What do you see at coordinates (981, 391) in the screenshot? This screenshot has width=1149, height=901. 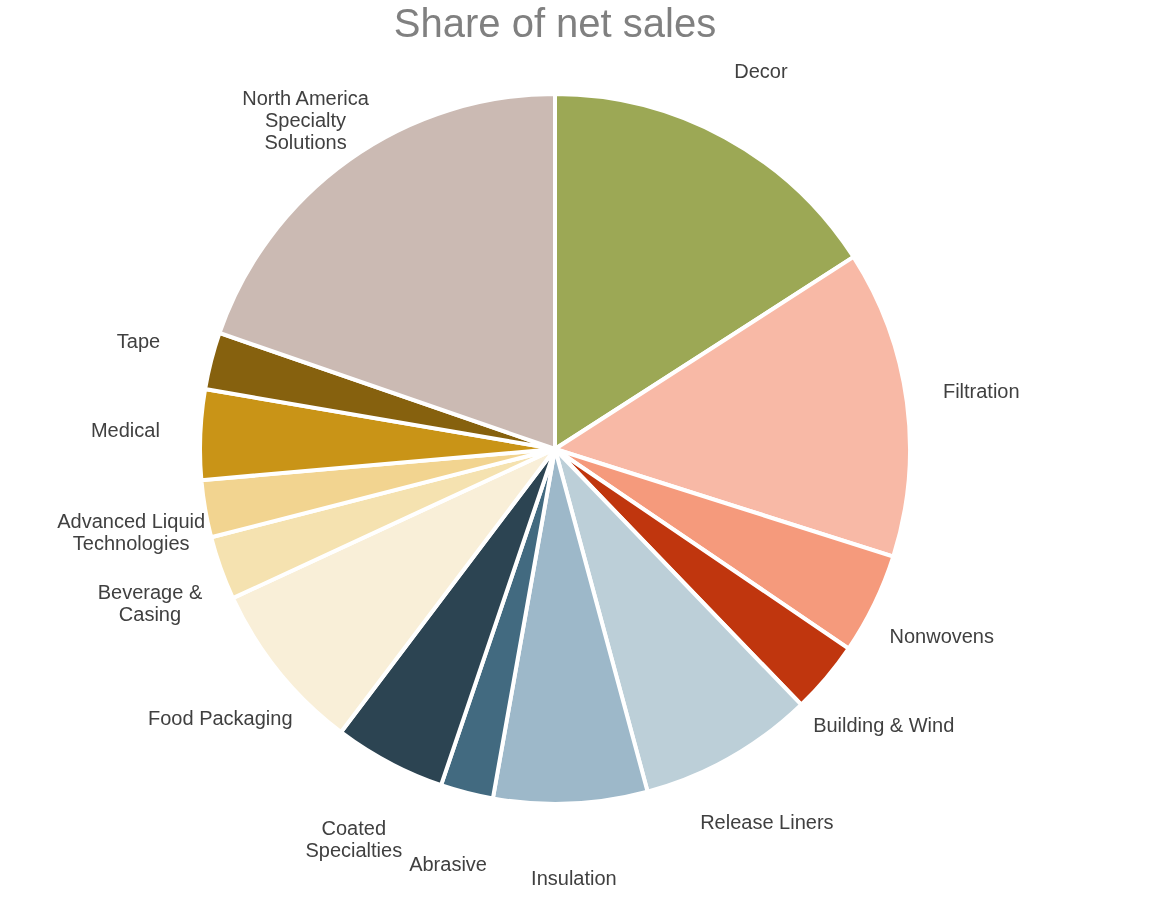 I see `slice-label: Filtration` at bounding box center [981, 391].